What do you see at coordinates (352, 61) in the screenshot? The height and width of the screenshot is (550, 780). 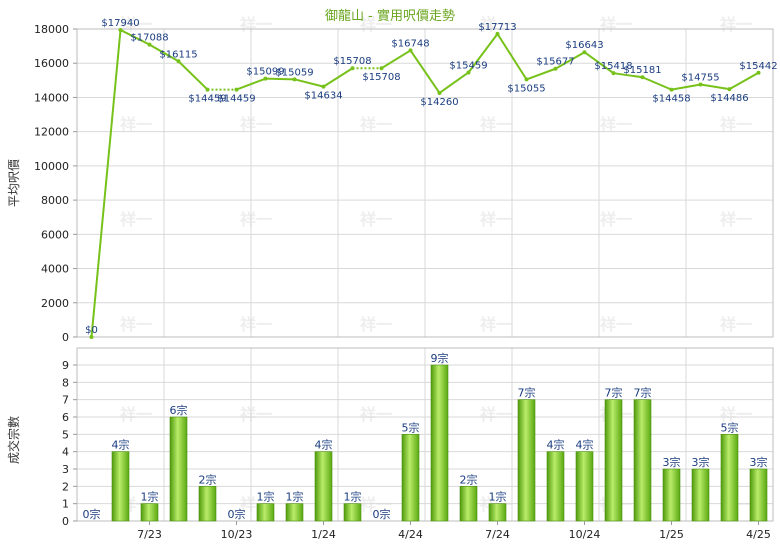 I see `price-data-label: $15708` at bounding box center [352, 61].